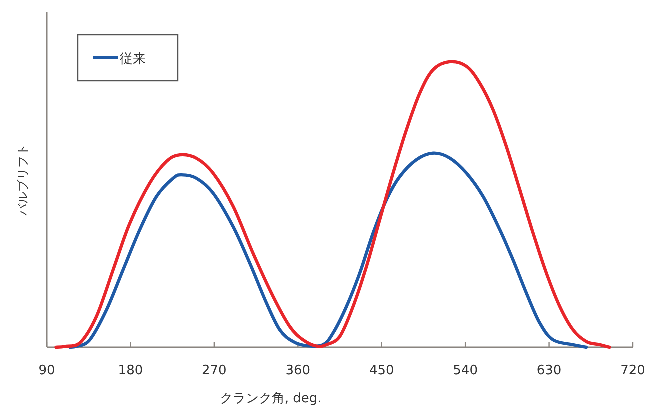  Describe the element at coordinates (381, 371) in the screenshot. I see `x-tick-label: 450` at that location.